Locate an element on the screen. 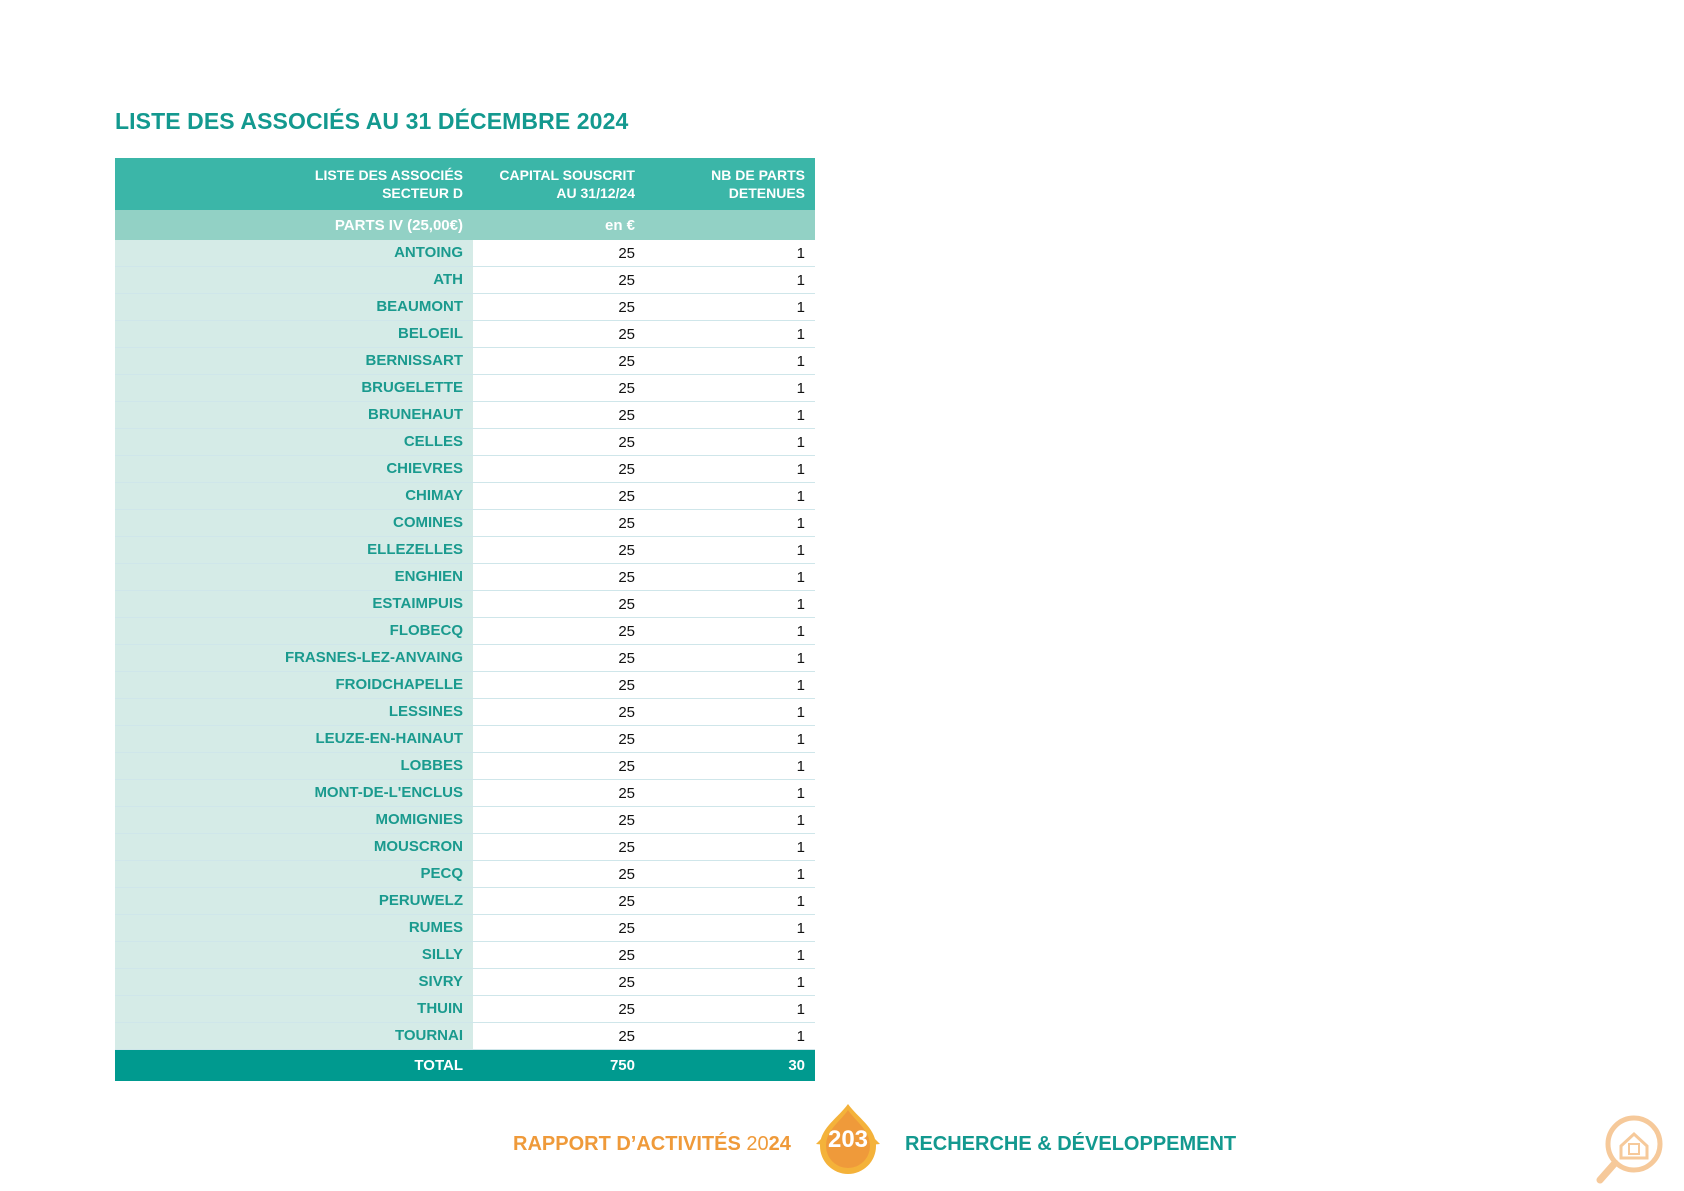  table-row: CELLES 25 1 is located at coordinates (465, 442).